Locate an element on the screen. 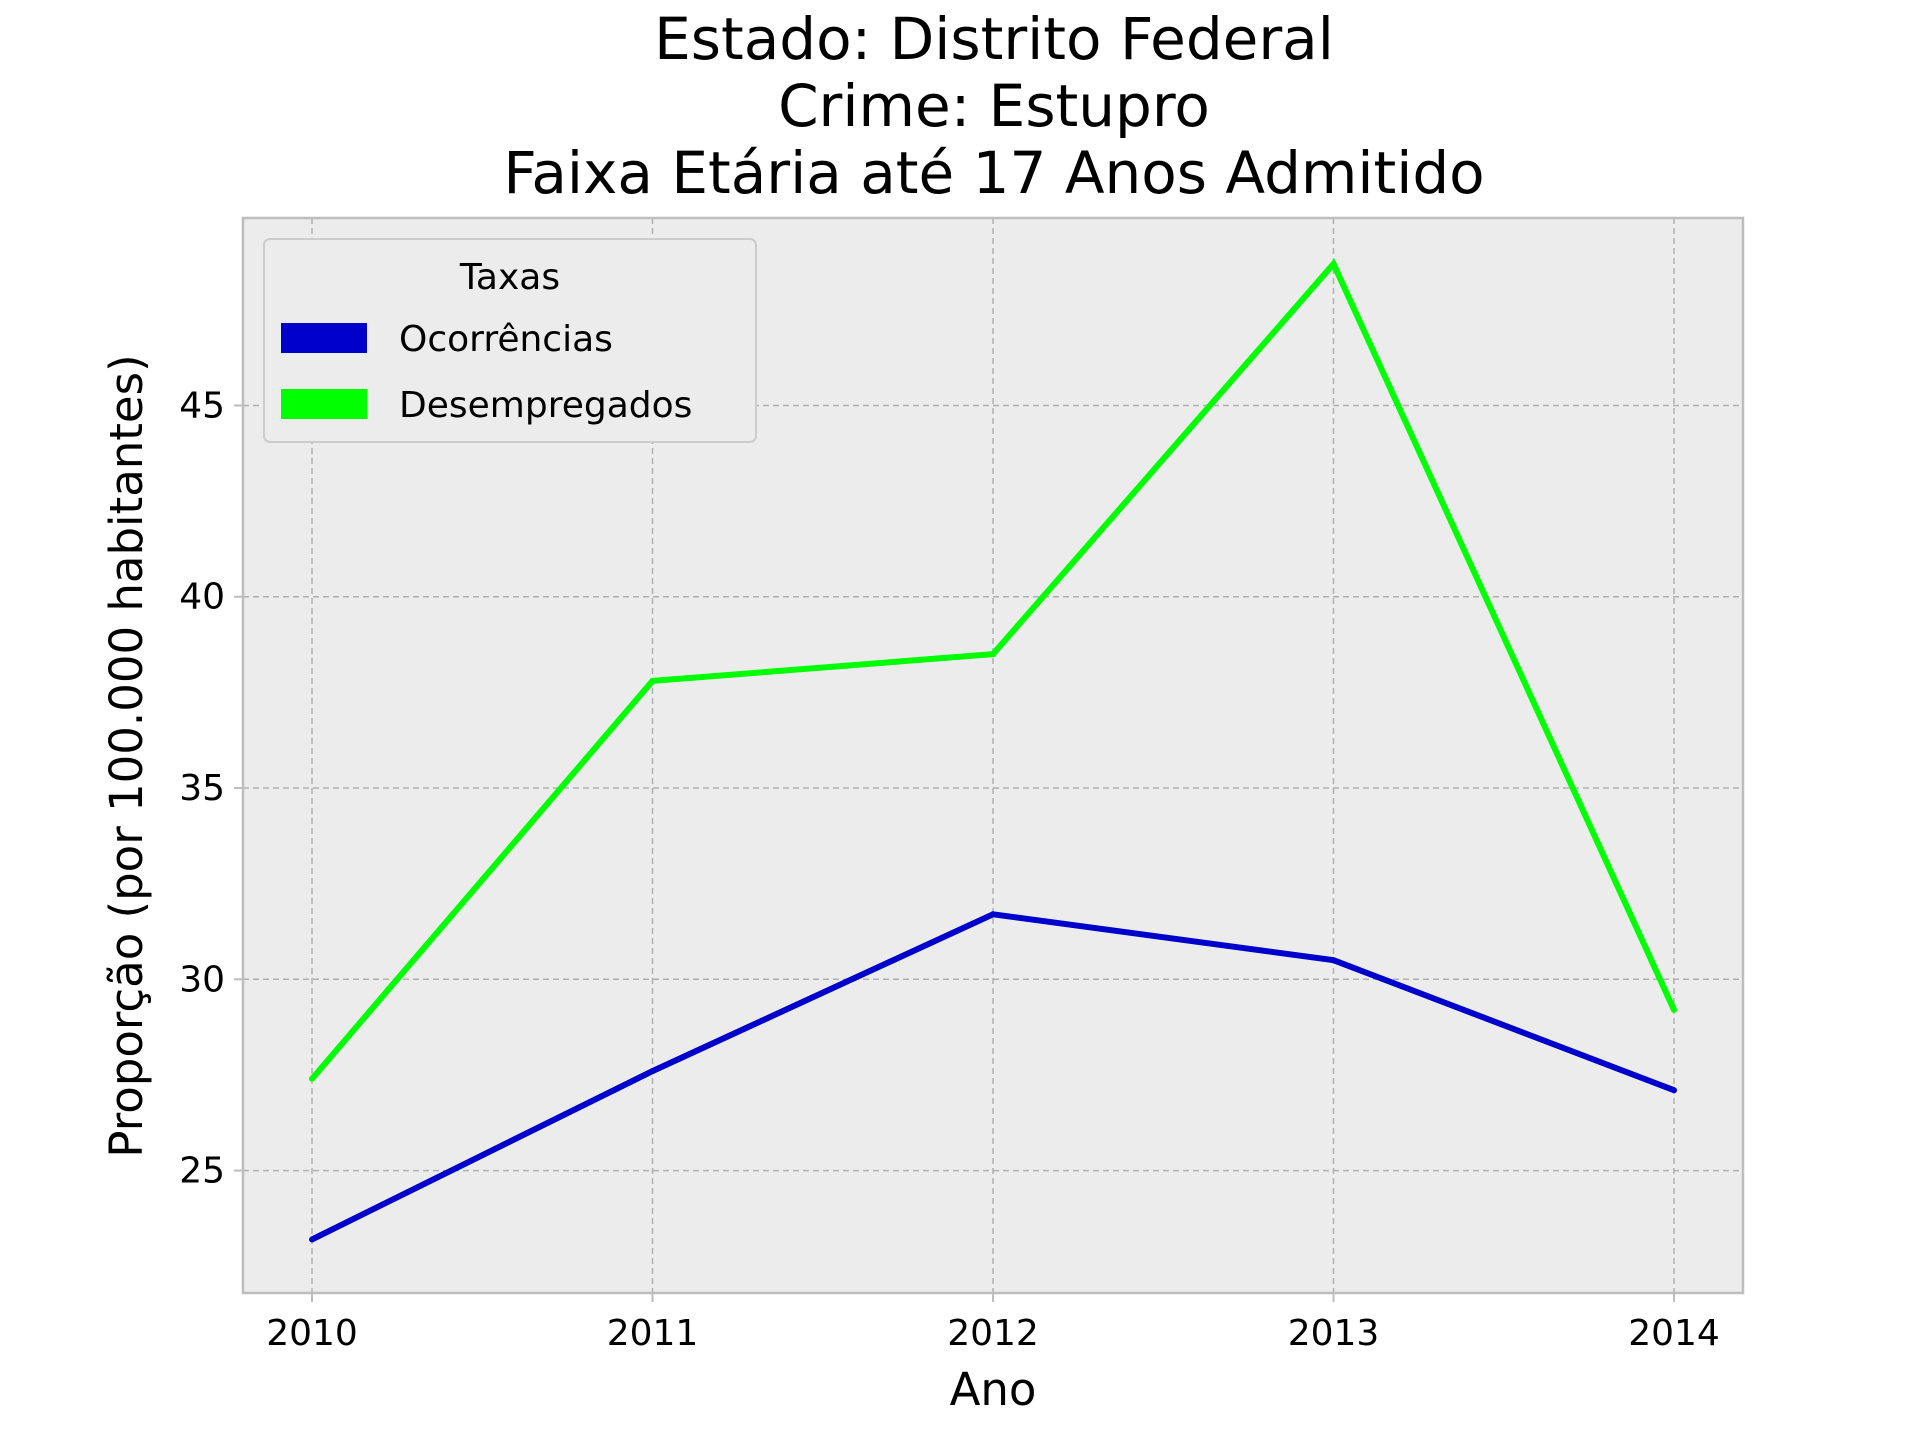  legend-title: Taxas is located at coordinates (509, 277).